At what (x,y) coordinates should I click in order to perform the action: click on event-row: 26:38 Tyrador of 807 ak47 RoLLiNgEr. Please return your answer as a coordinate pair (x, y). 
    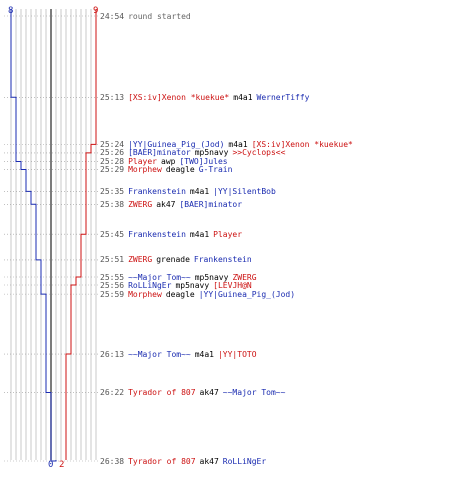
    Looking at the image, I should click on (185, 461).